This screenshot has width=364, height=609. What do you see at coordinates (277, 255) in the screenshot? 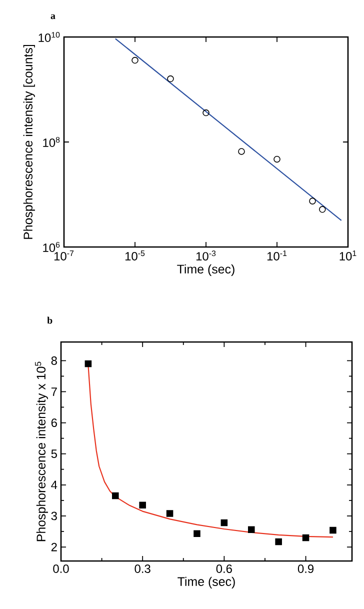
I see `x-tick-label: 10$^{-1}$` at bounding box center [277, 255].